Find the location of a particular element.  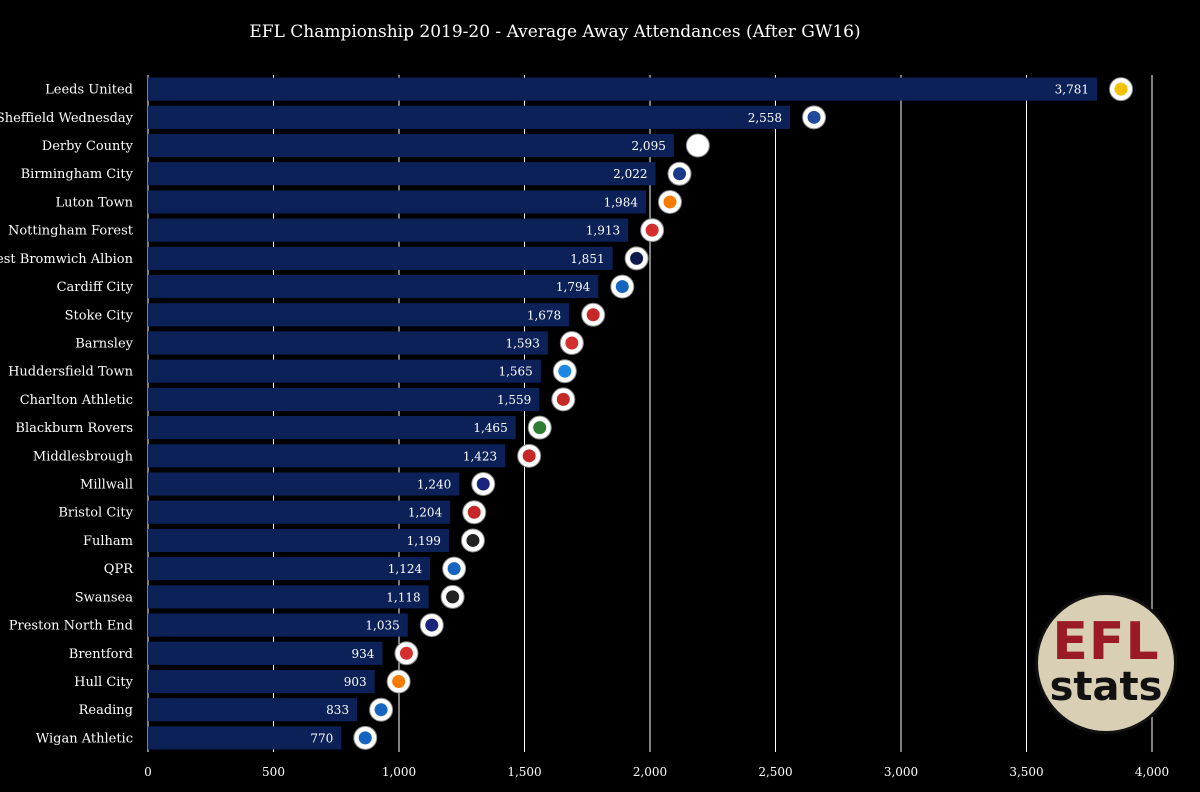

value-label: 934 is located at coordinates (363, 654).